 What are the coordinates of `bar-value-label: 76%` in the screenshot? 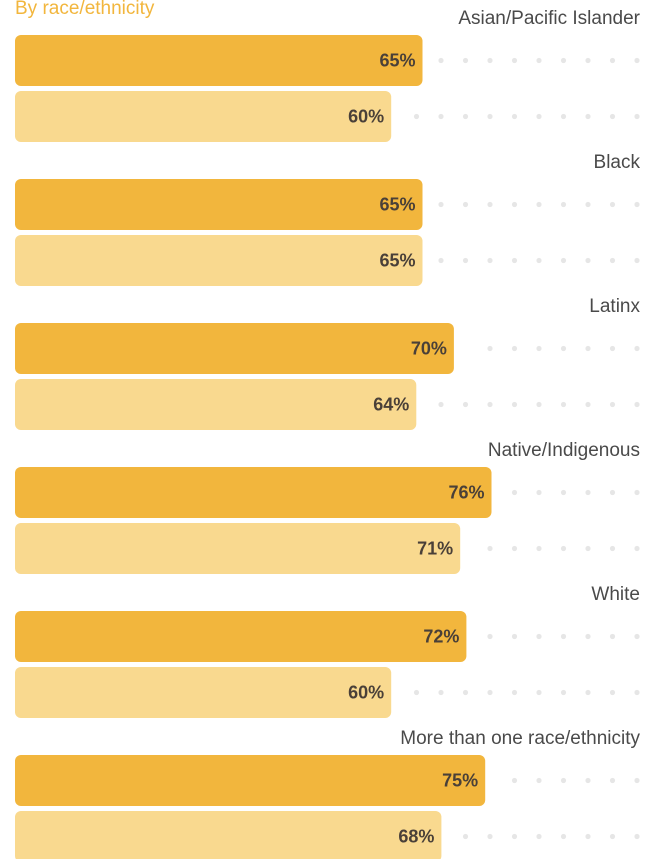 It's located at (466, 493).